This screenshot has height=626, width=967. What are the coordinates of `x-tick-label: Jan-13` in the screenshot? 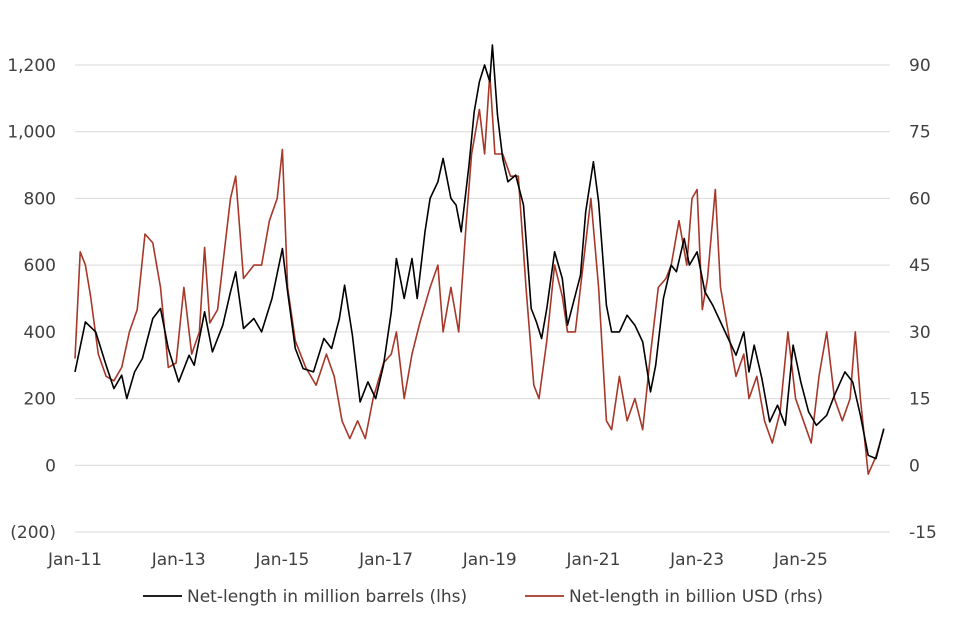 It's located at (178, 560).